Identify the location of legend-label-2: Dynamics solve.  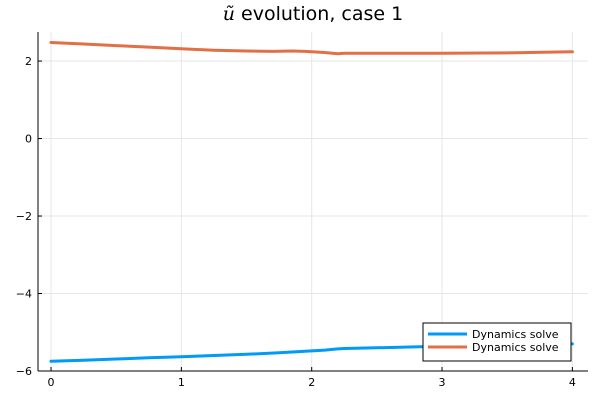
(515, 347).